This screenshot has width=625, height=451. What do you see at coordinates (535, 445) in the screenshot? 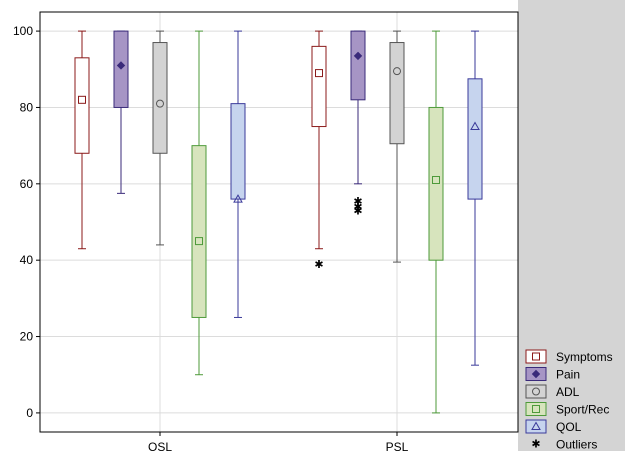
I see `legend-outlier-symbol: ✱` at bounding box center [535, 445].